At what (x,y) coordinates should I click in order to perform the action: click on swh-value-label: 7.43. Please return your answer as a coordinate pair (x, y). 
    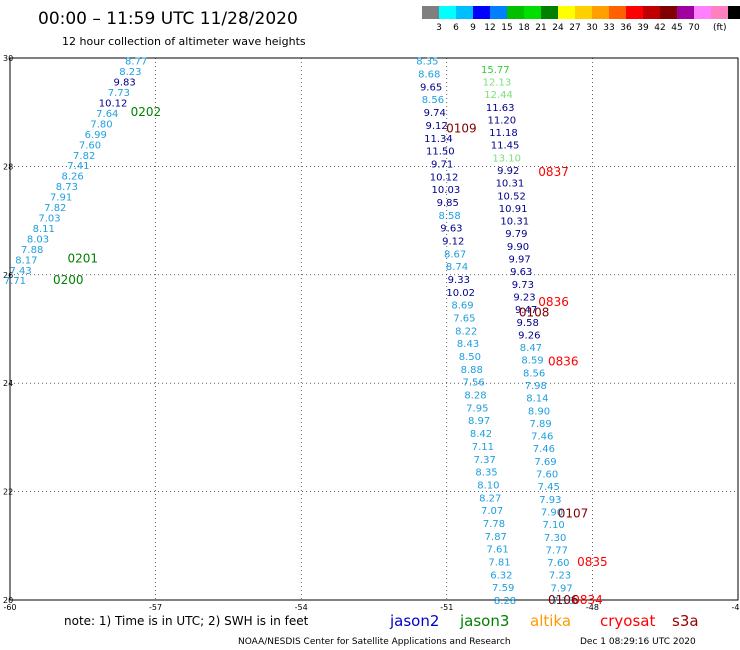
    Looking at the image, I should click on (20, 271).